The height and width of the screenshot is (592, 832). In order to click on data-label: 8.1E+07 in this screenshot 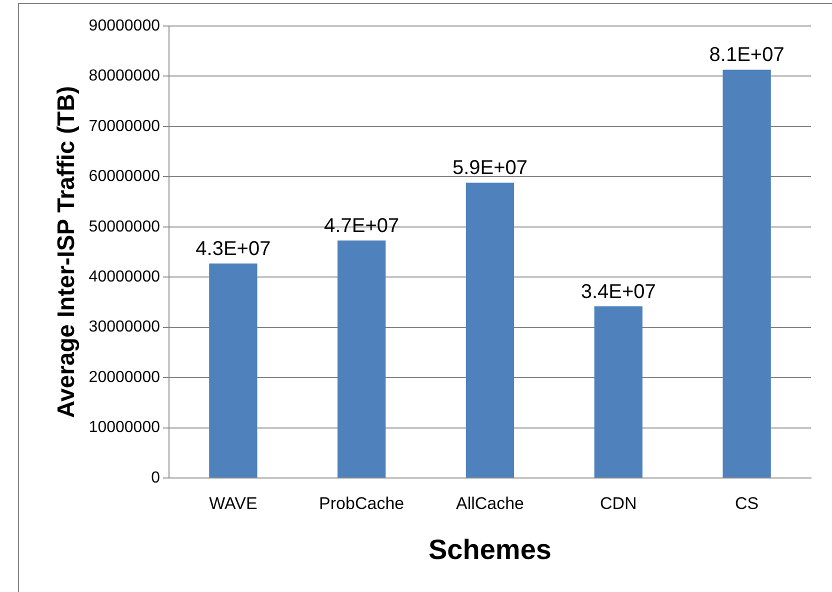, I will do `click(746, 55)`.